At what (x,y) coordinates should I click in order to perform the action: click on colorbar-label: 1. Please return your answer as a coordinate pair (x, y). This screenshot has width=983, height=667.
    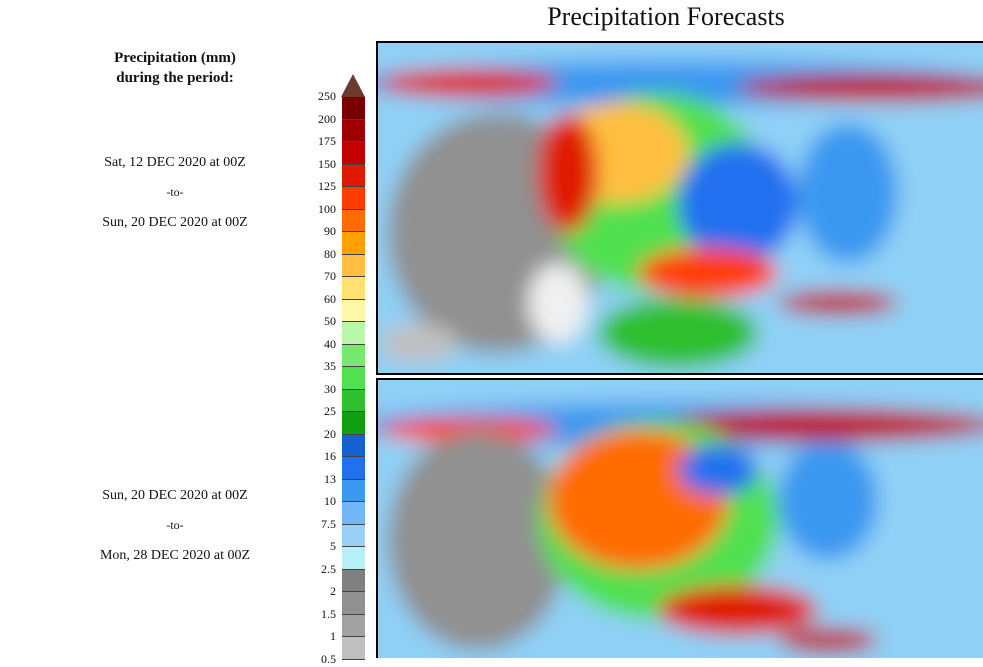
    Looking at the image, I should click on (333, 636).